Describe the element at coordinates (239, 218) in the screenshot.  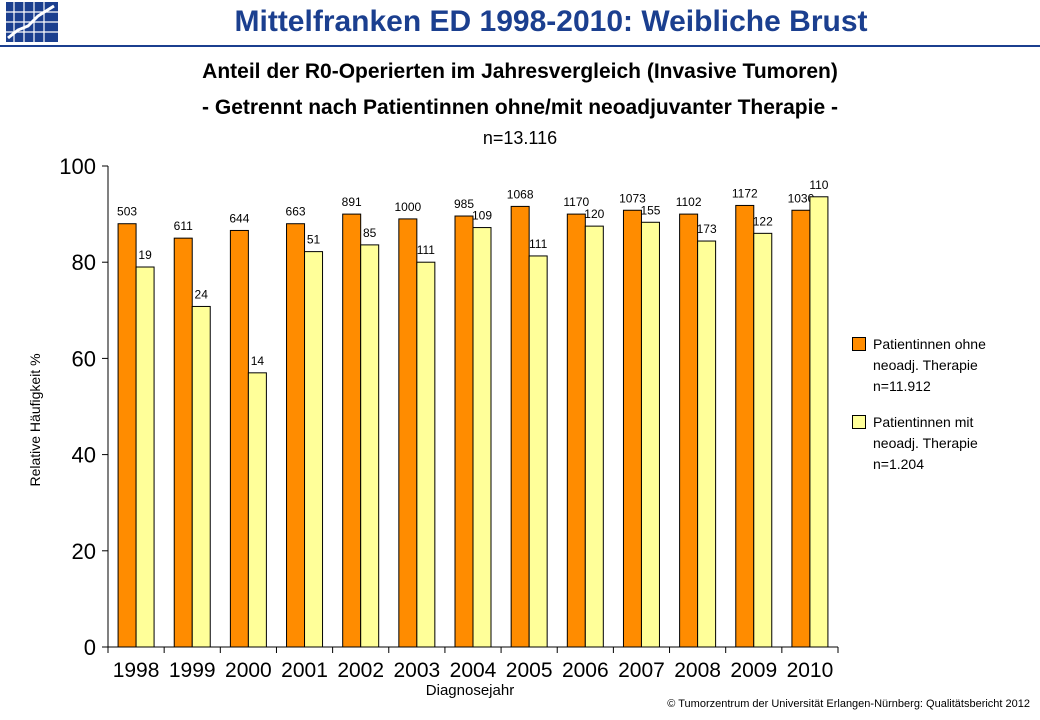
I see `data-label-ohne: 644` at that location.